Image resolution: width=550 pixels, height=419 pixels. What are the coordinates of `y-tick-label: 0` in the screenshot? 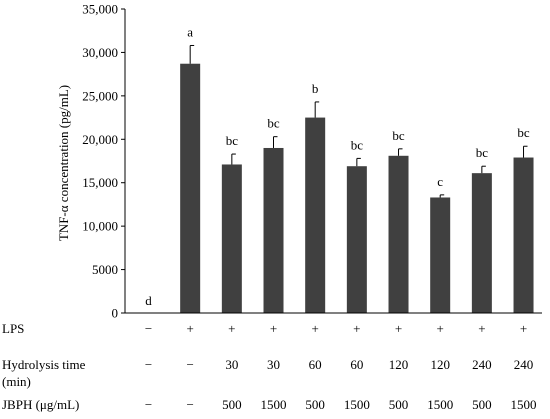 It's located at (115, 313).